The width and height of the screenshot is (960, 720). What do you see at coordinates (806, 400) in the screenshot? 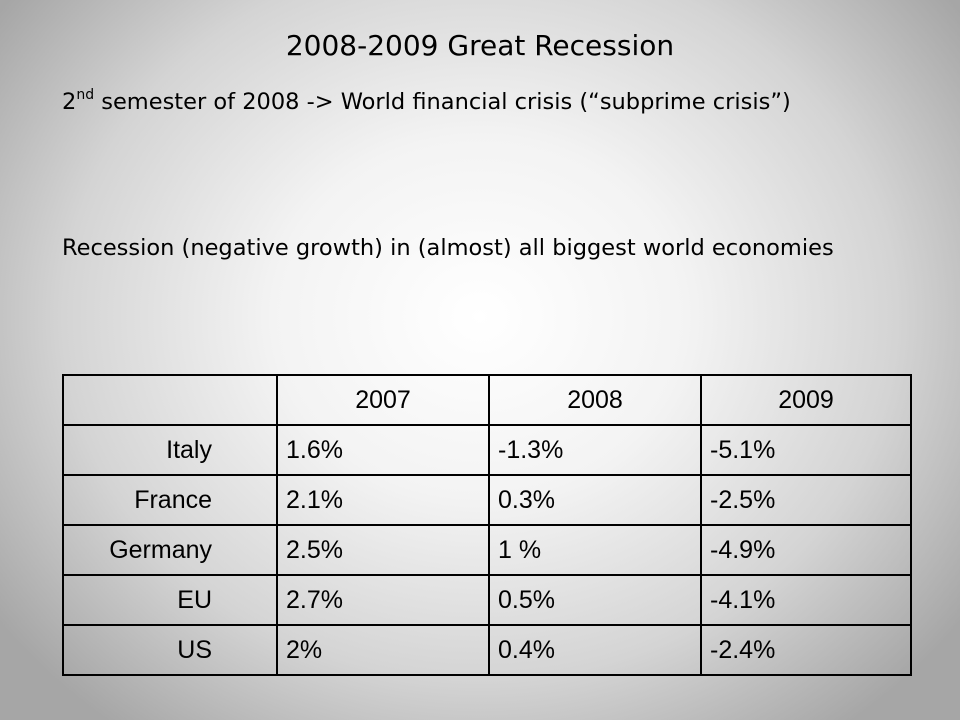
I see `header-cell: 2009` at bounding box center [806, 400].